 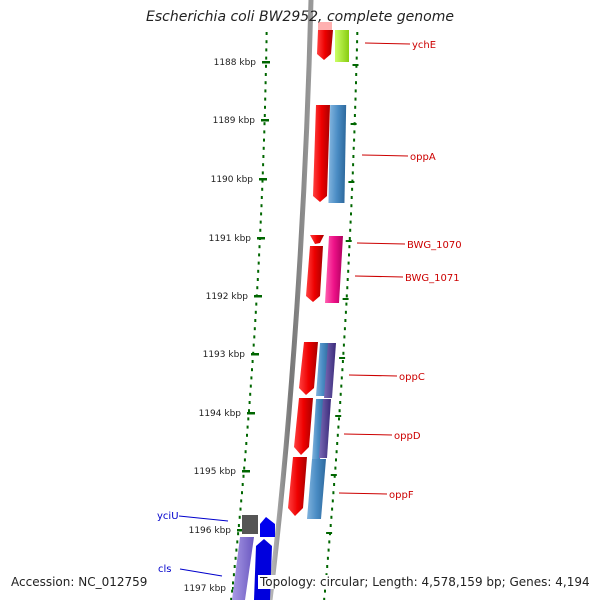 What do you see at coordinates (434, 245) in the screenshot?
I see `gene-label: BWG_1070` at bounding box center [434, 245].